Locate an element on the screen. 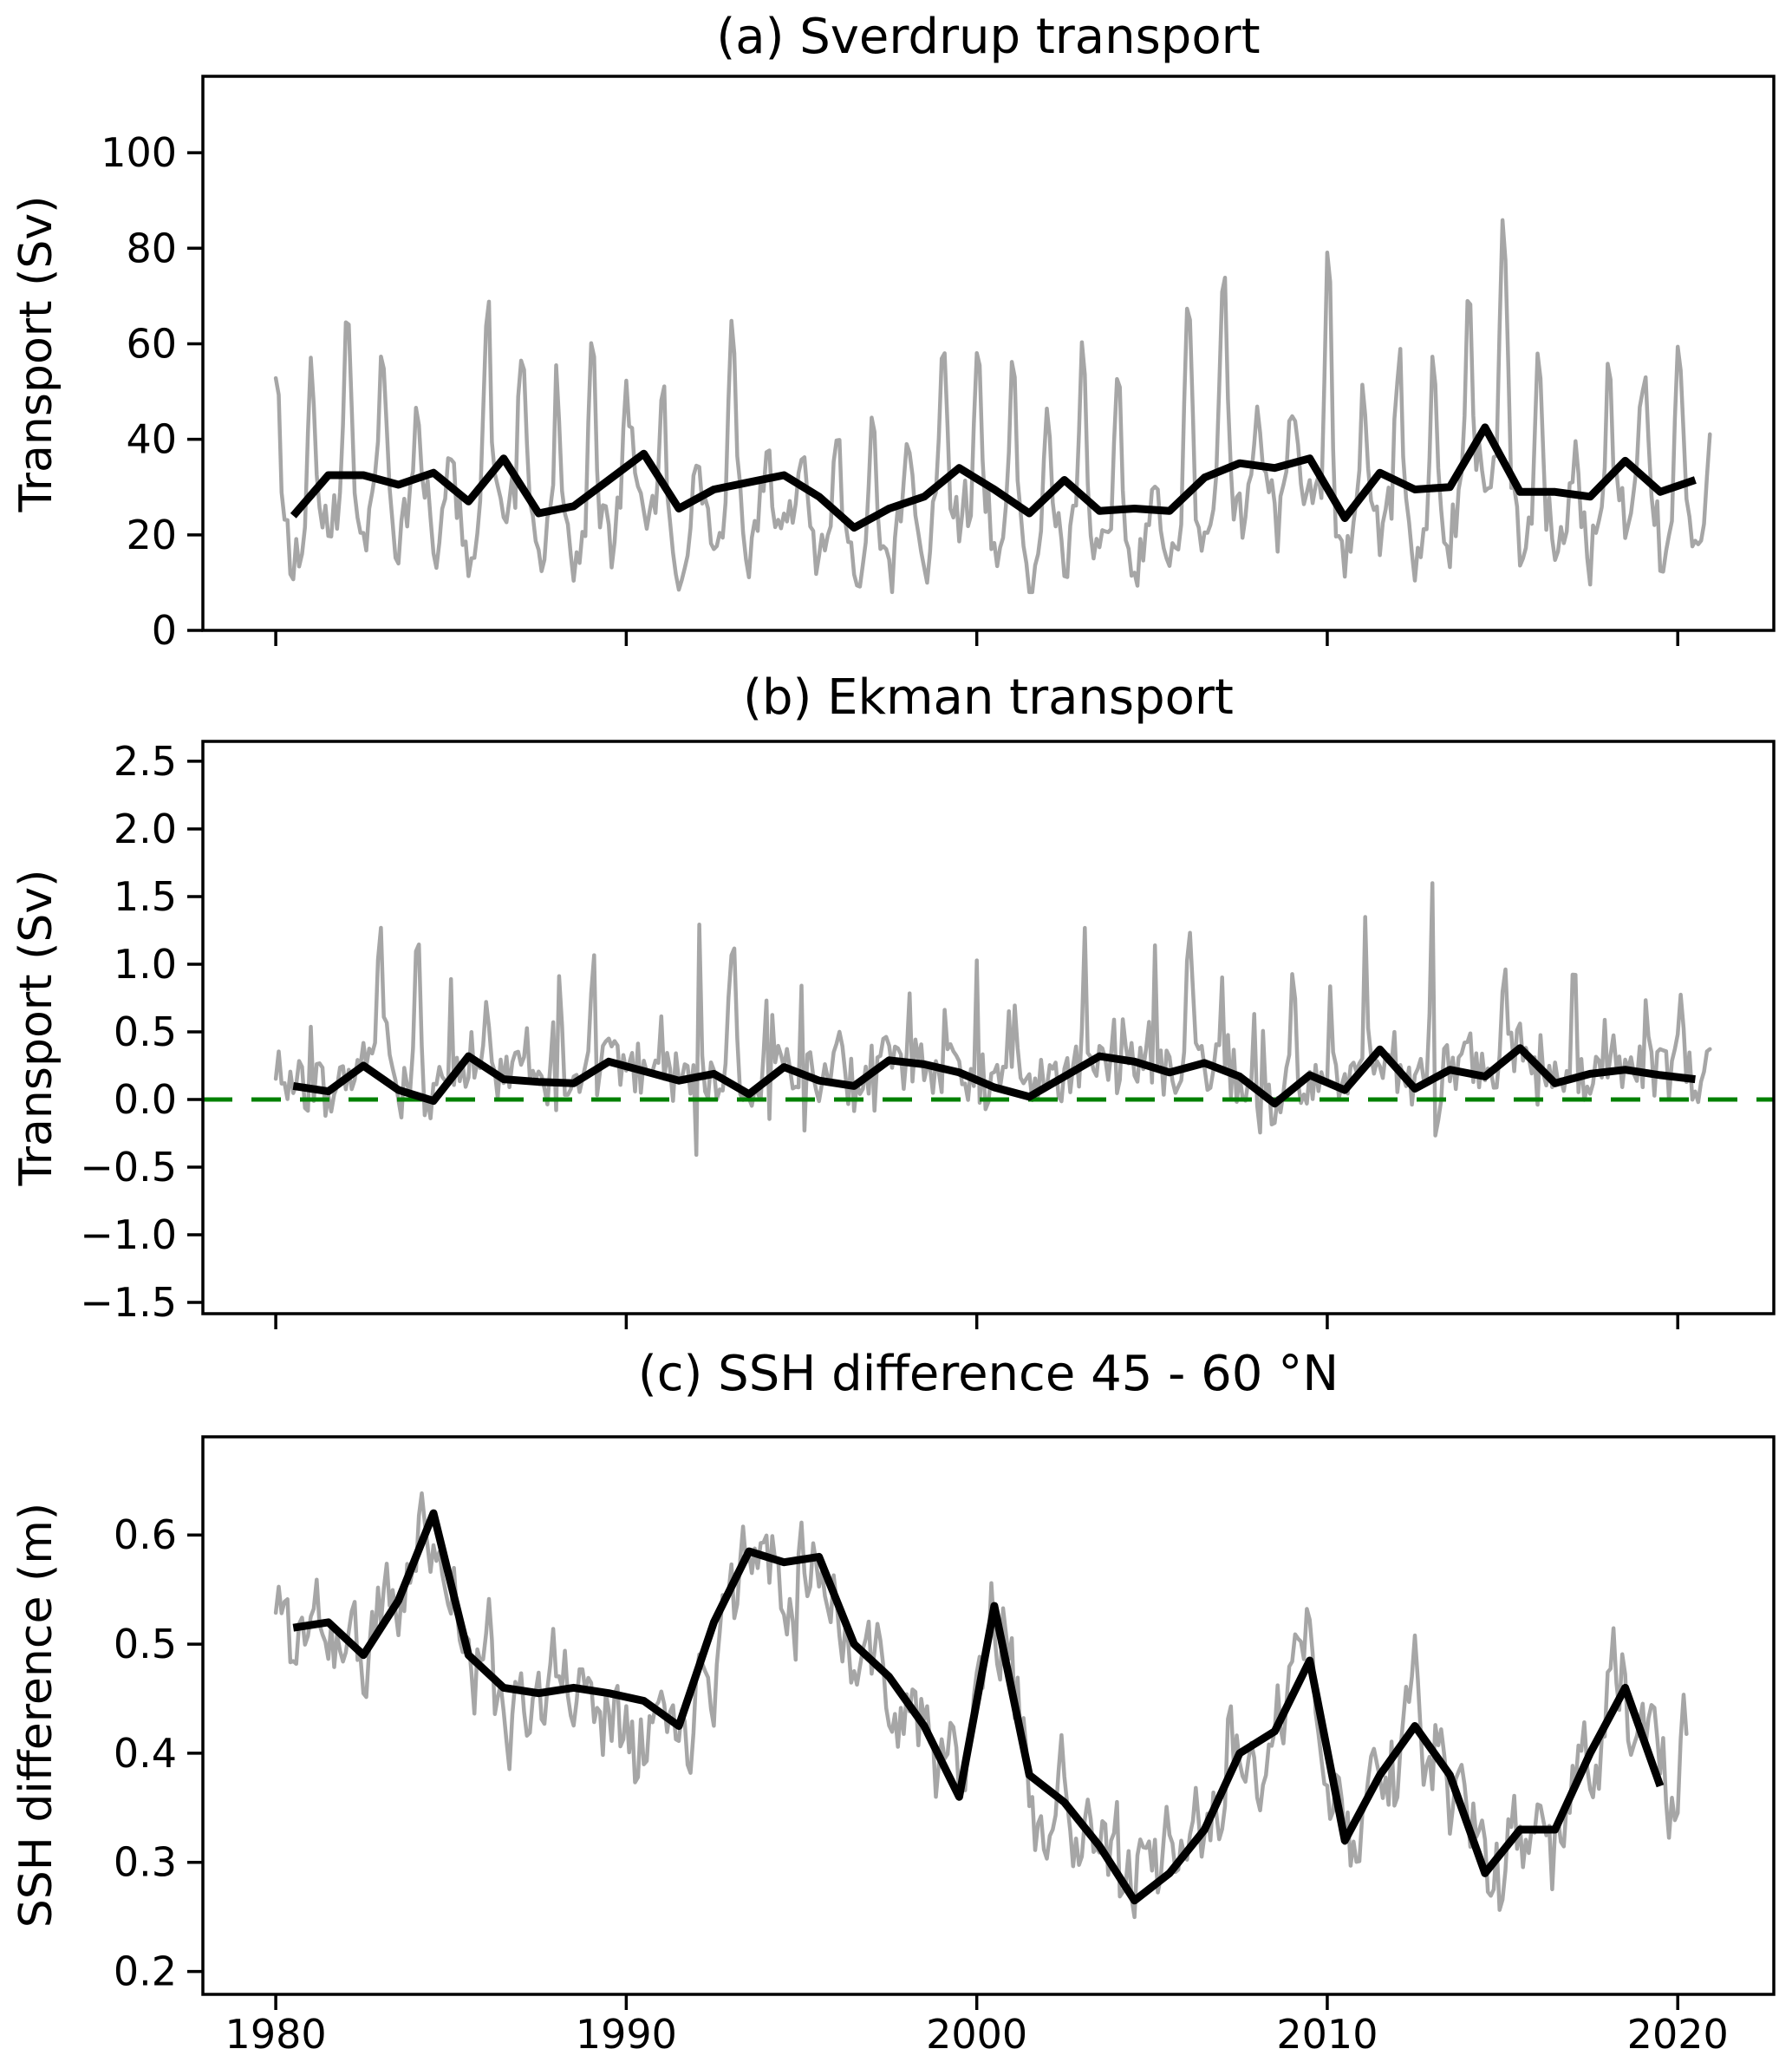 The image size is (1792, 2062). svg-text: 80 is located at coordinates (151, 248).